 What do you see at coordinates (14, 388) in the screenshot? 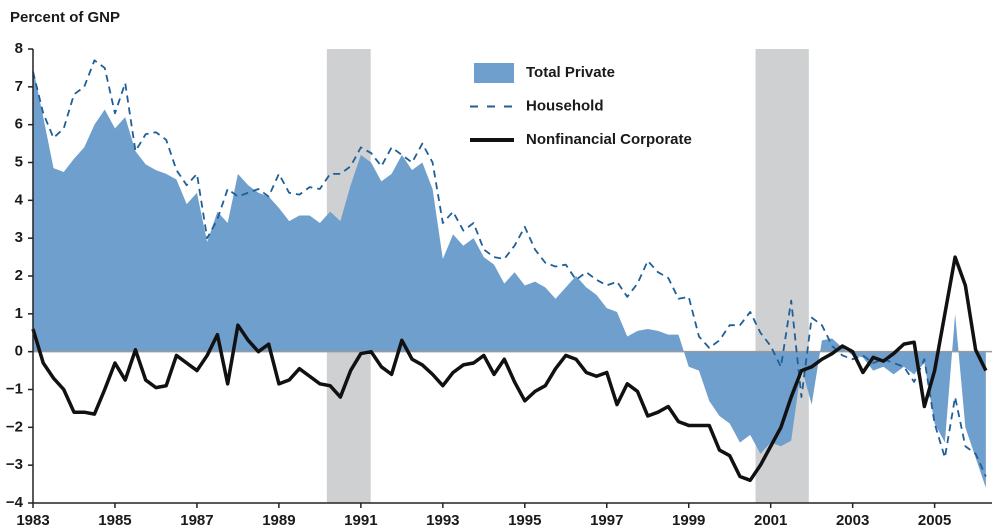
I see `y-tick-label: −1` at bounding box center [14, 388].